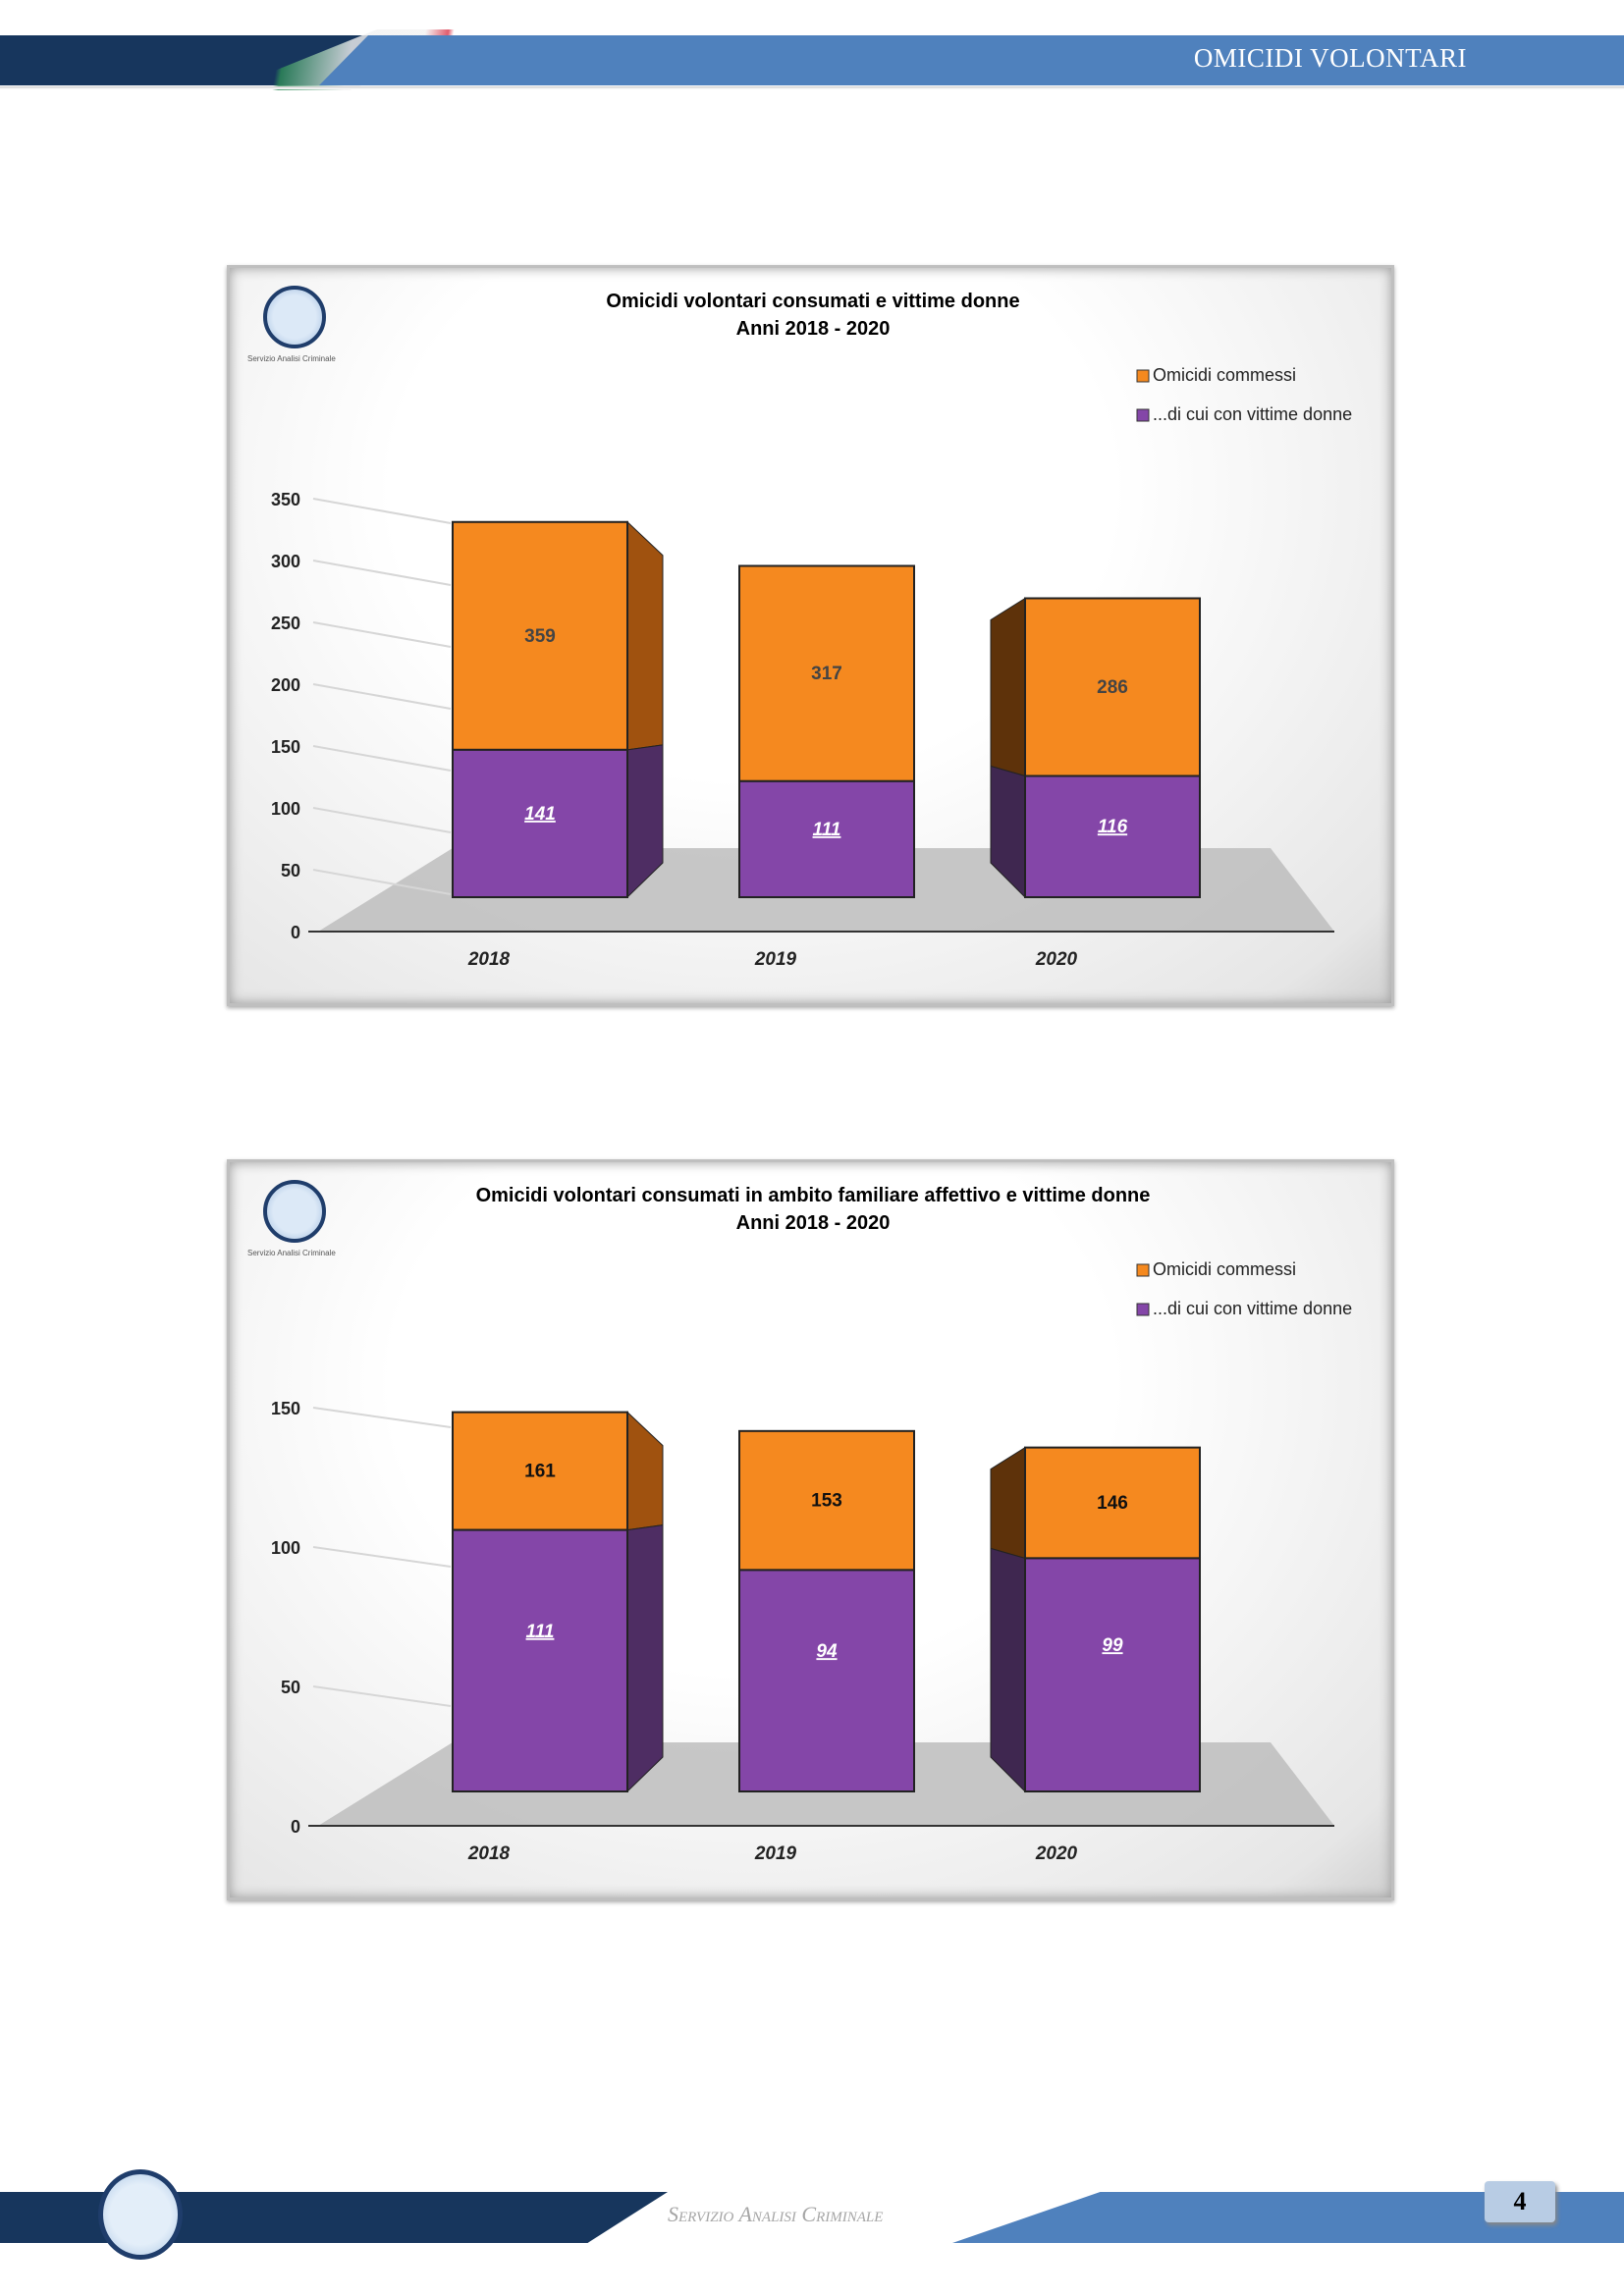 This screenshot has width=1624, height=2296. What do you see at coordinates (1112, 1645) in the screenshot?
I see `data-label-vittime-donne: 99` at bounding box center [1112, 1645].